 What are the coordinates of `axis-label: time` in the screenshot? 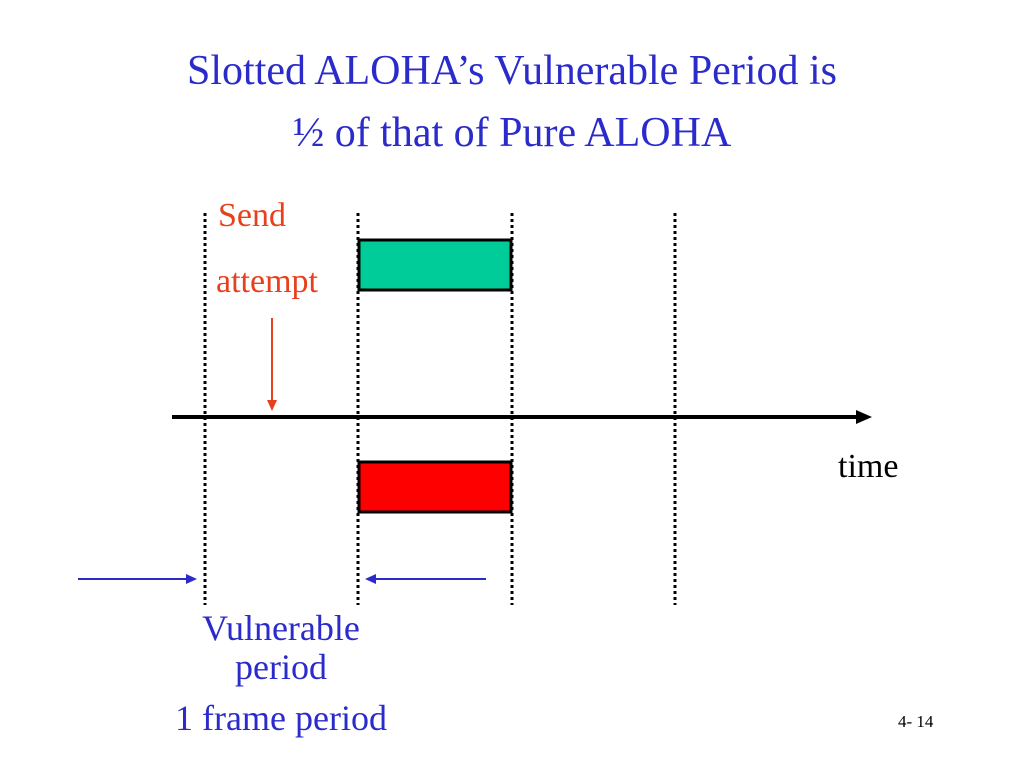 It's located at (868, 466).